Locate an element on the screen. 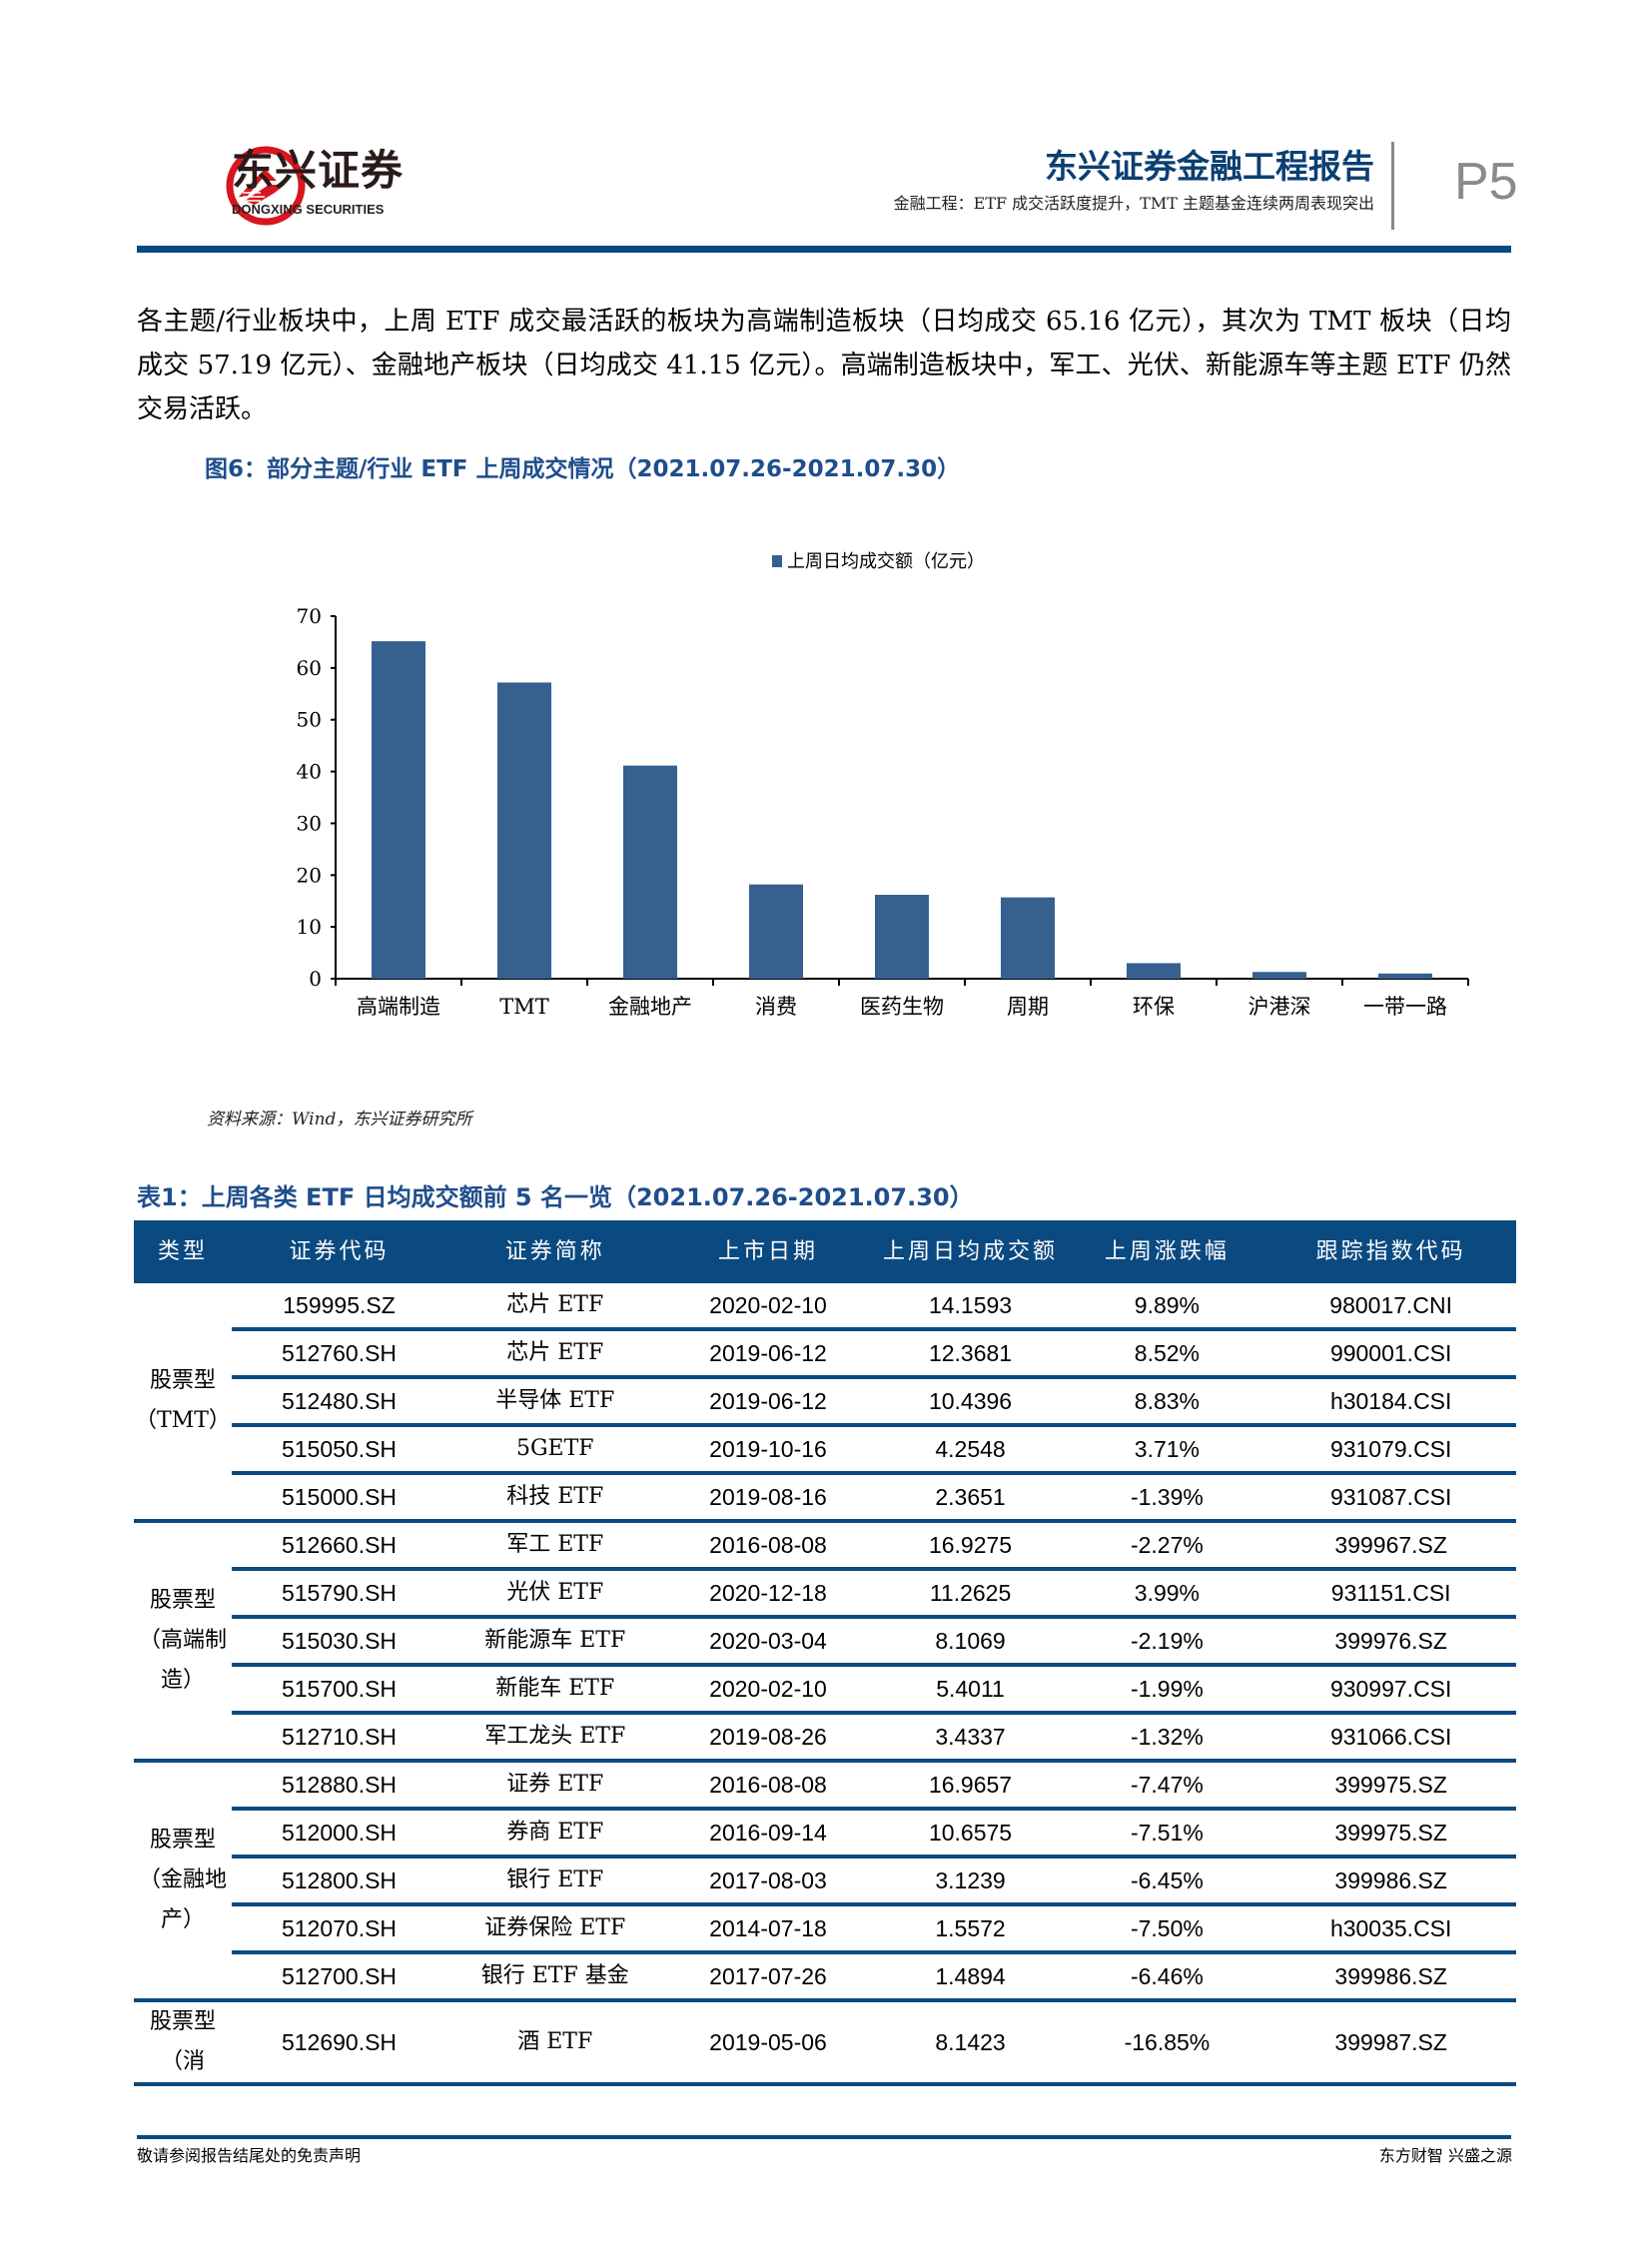 Image resolution: width=1652 pixels, height=2241 pixels. table-cell: -7.51% is located at coordinates (1167, 1834).